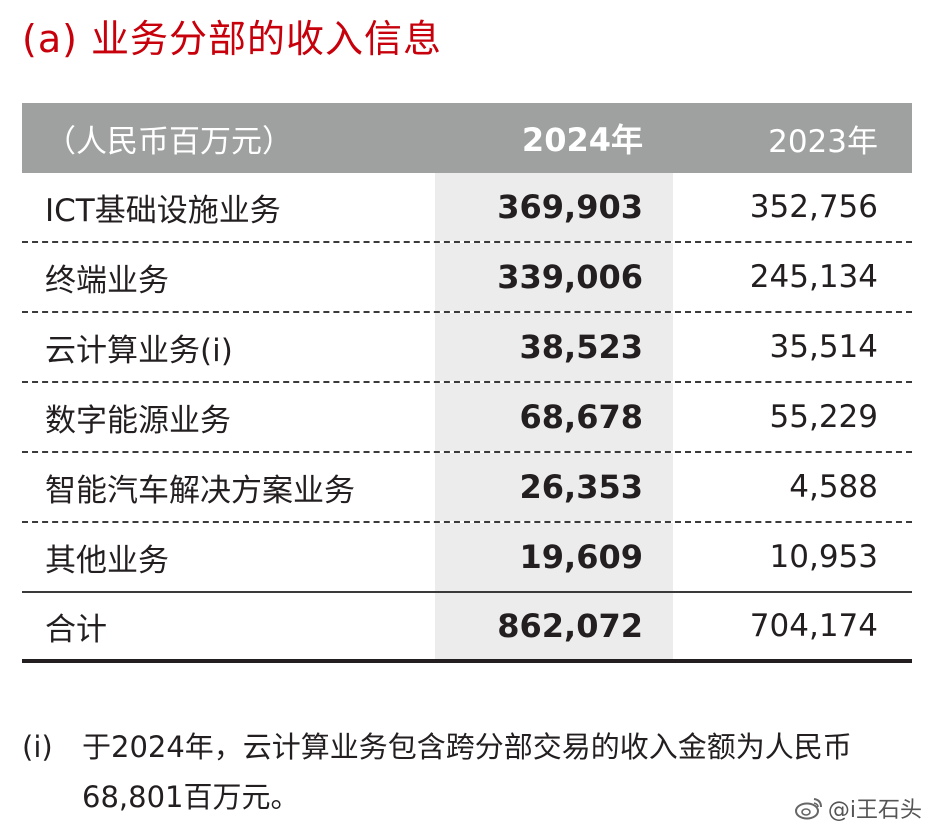 Image resolution: width=930 pixels, height=828 pixels. I want to click on value-2024: 68,678, so click(554, 417).